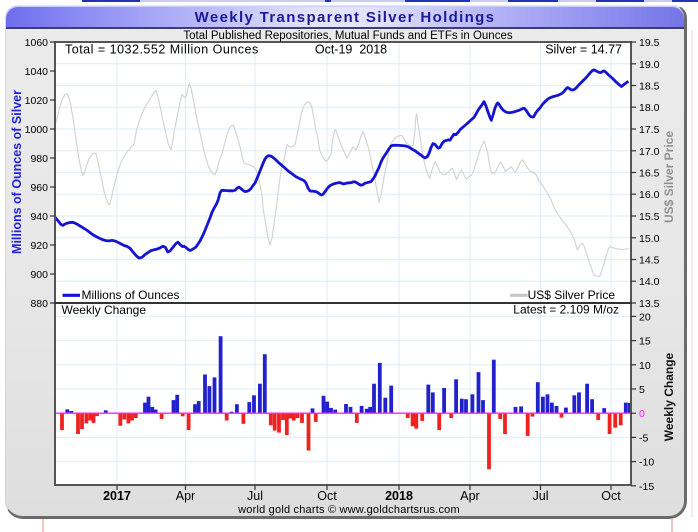 Image resolution: width=698 pixels, height=532 pixels. What do you see at coordinates (649, 152) in the screenshot?
I see `svg-text: 17.0` at bounding box center [649, 152].